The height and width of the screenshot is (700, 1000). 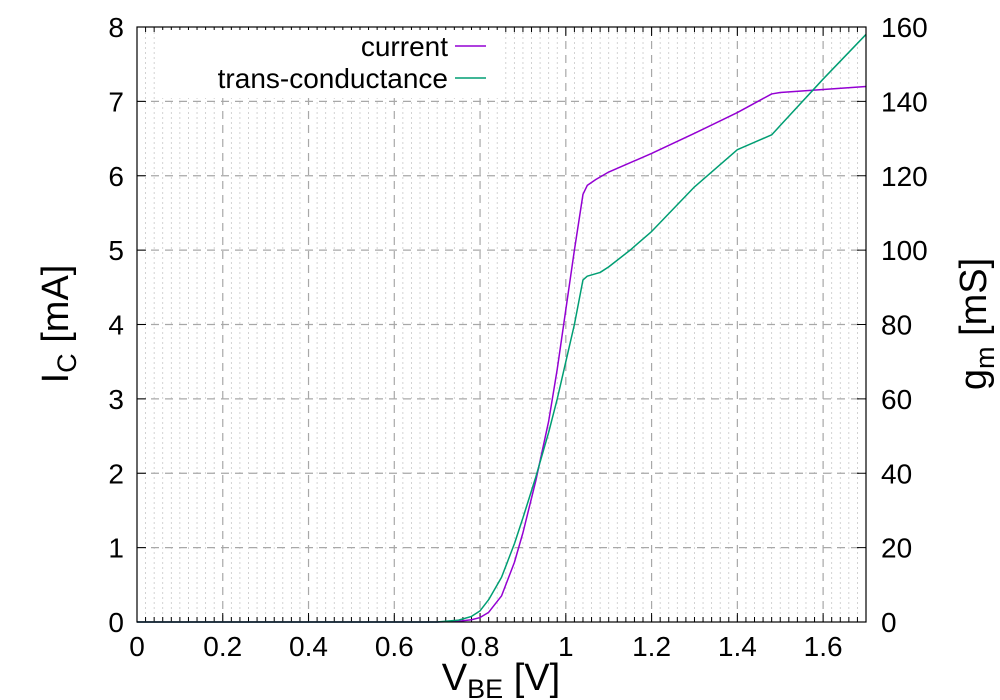 I want to click on y2-tick-label: 40, so click(x=896, y=473).